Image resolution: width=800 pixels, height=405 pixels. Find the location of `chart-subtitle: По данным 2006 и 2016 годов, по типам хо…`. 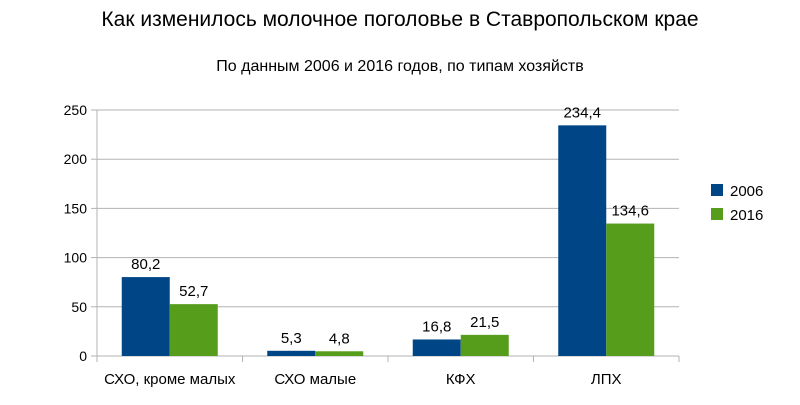

chart-subtitle: По данным 2006 и 2016 годов, по типам хо… is located at coordinates (400, 66).